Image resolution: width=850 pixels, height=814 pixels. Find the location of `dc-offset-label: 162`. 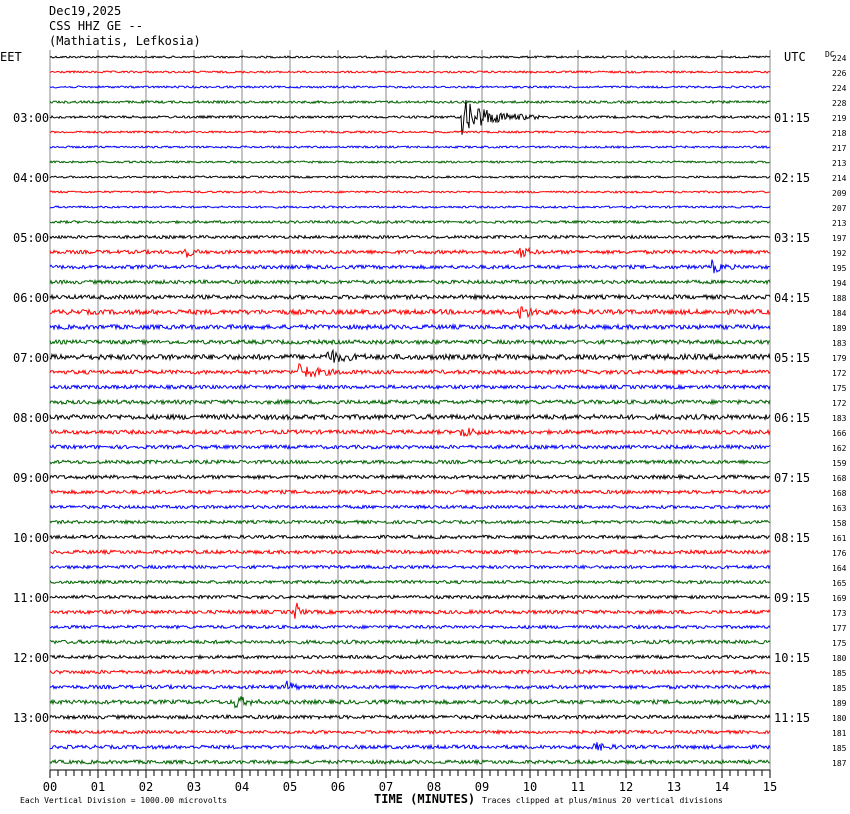

dc-offset-label: 162 is located at coordinates (839, 448).